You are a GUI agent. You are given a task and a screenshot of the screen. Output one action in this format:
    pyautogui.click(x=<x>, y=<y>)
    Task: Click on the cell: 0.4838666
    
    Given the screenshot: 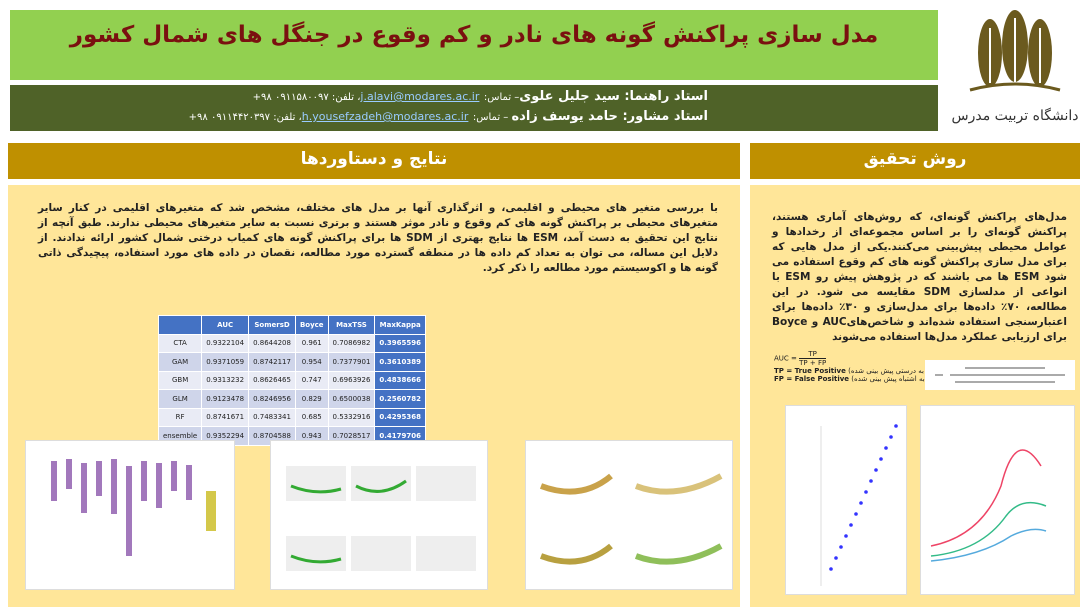 What is the action you would take?
    pyautogui.click(x=400, y=380)
    